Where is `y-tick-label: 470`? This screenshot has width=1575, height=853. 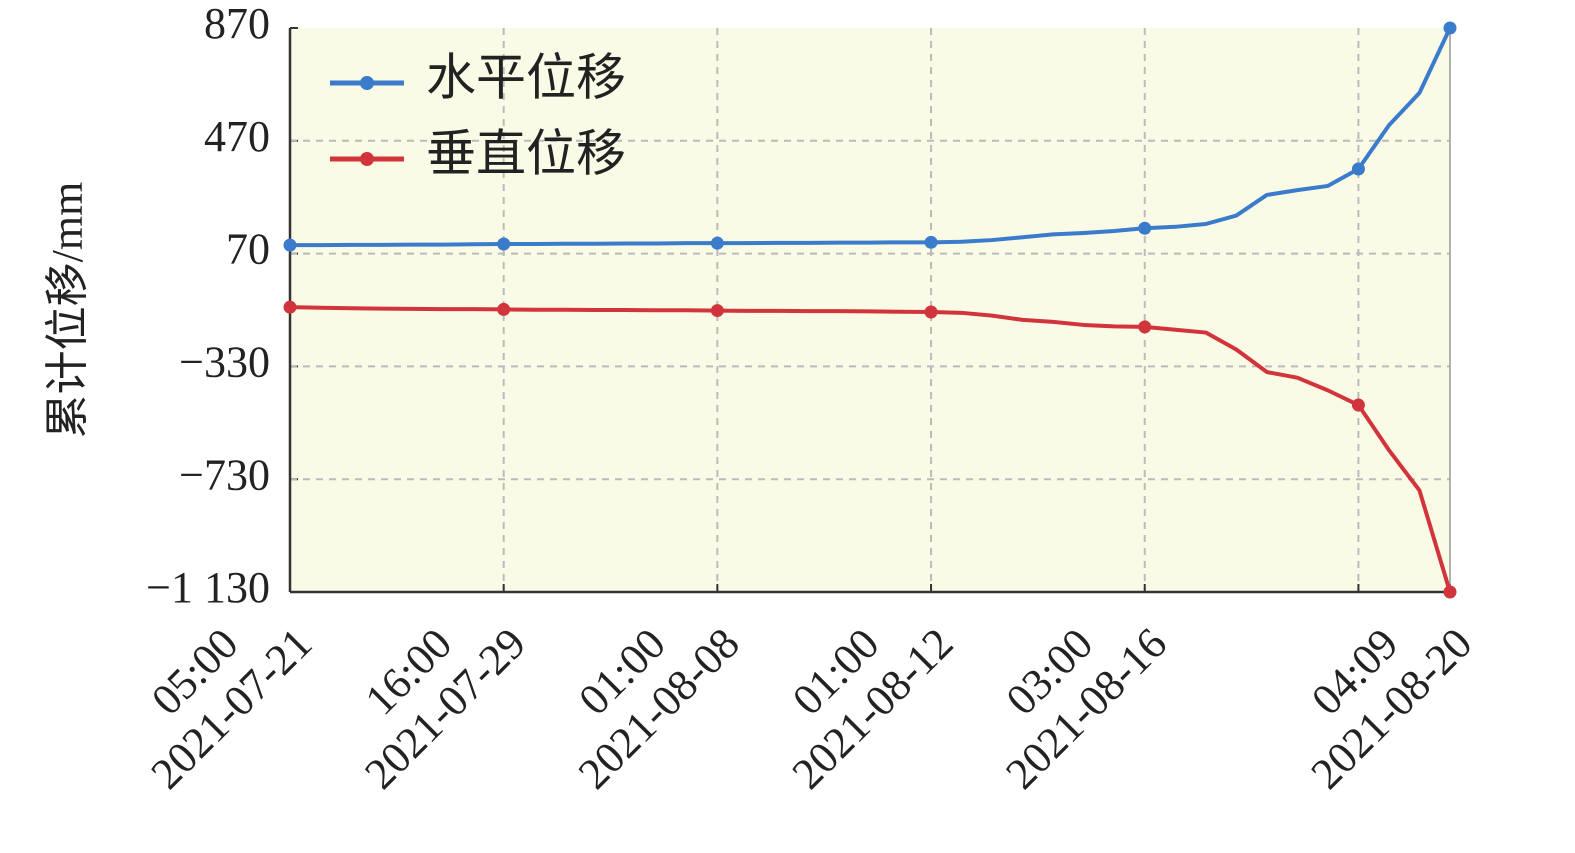 y-tick-label: 470 is located at coordinates (237, 136).